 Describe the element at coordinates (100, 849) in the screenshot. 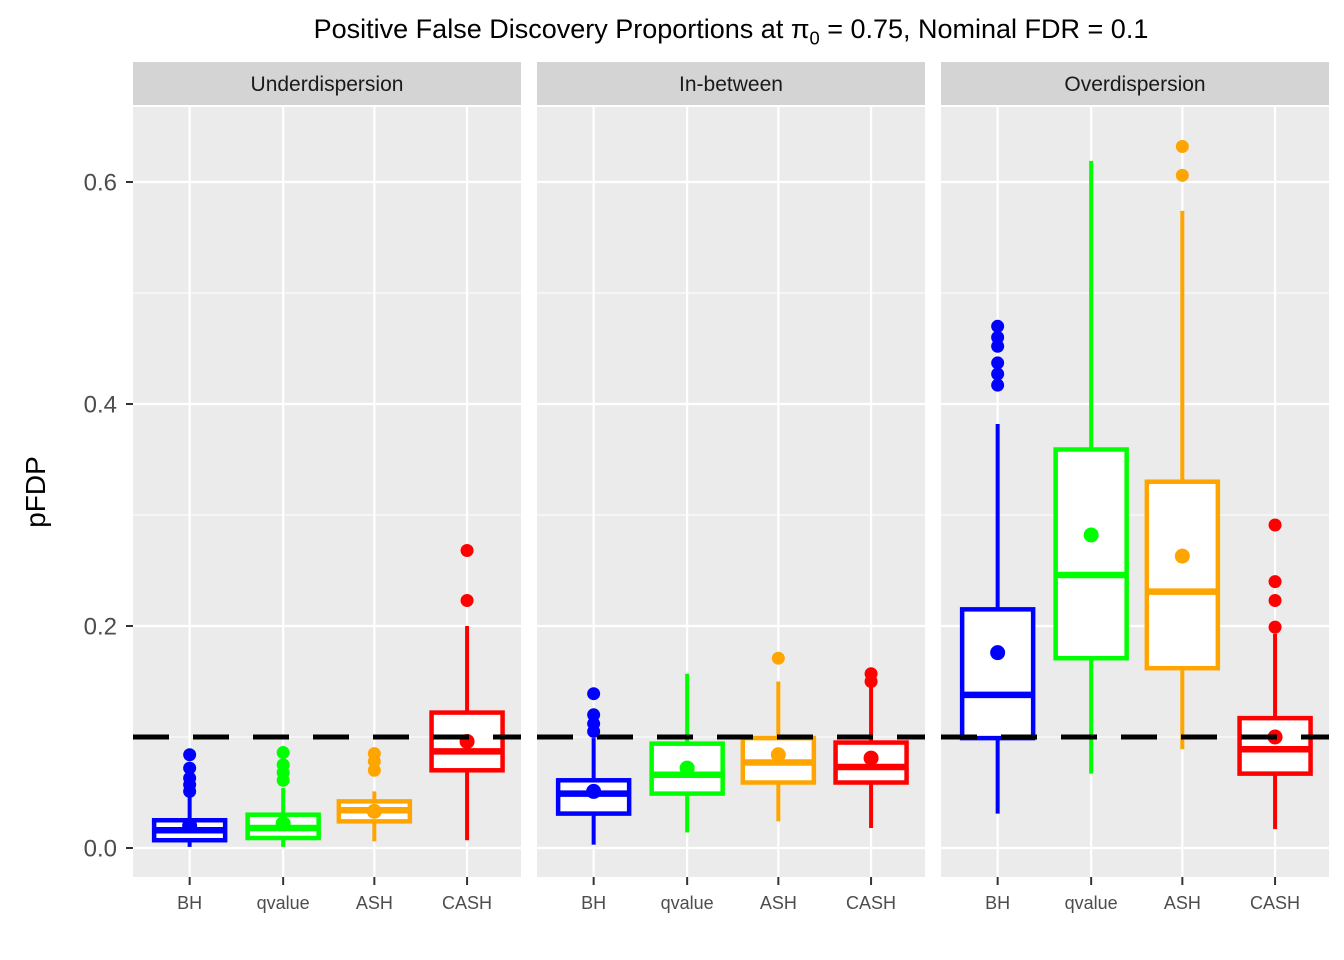

I see `y-tick-label: 0.0` at that location.